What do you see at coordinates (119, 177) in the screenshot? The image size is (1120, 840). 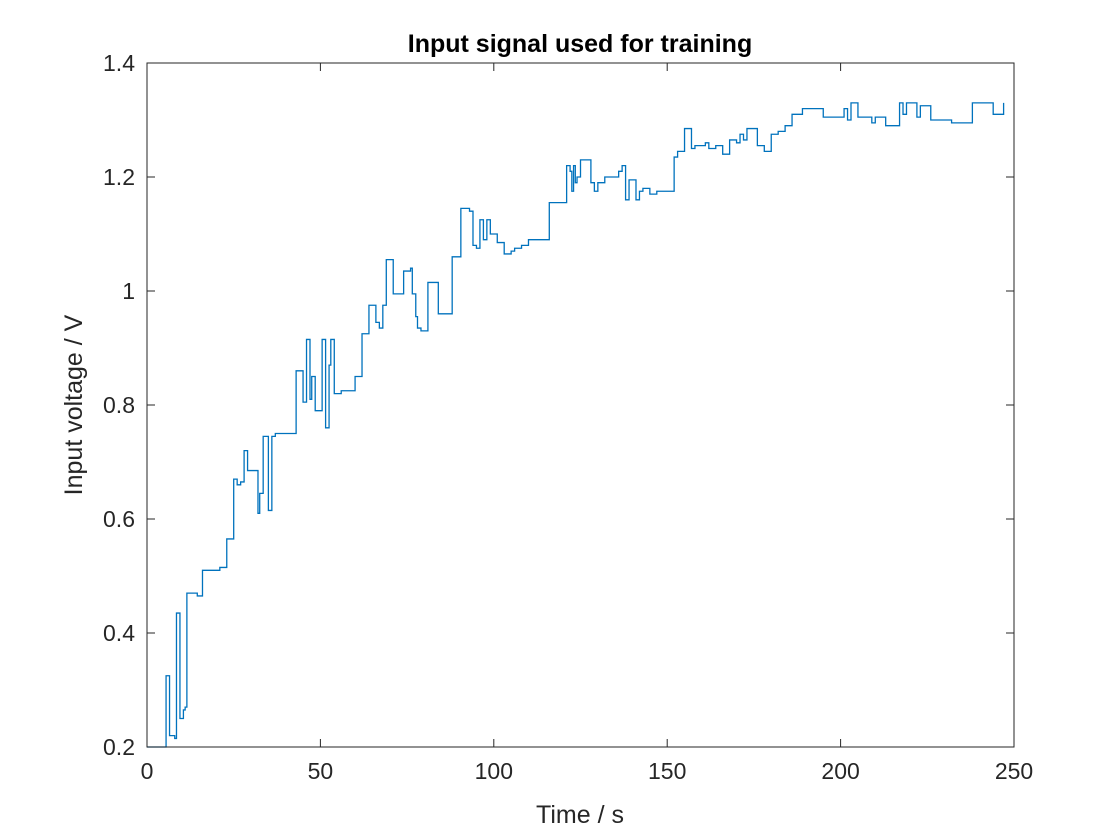 I see `y-tick-label: 1.2` at bounding box center [119, 177].